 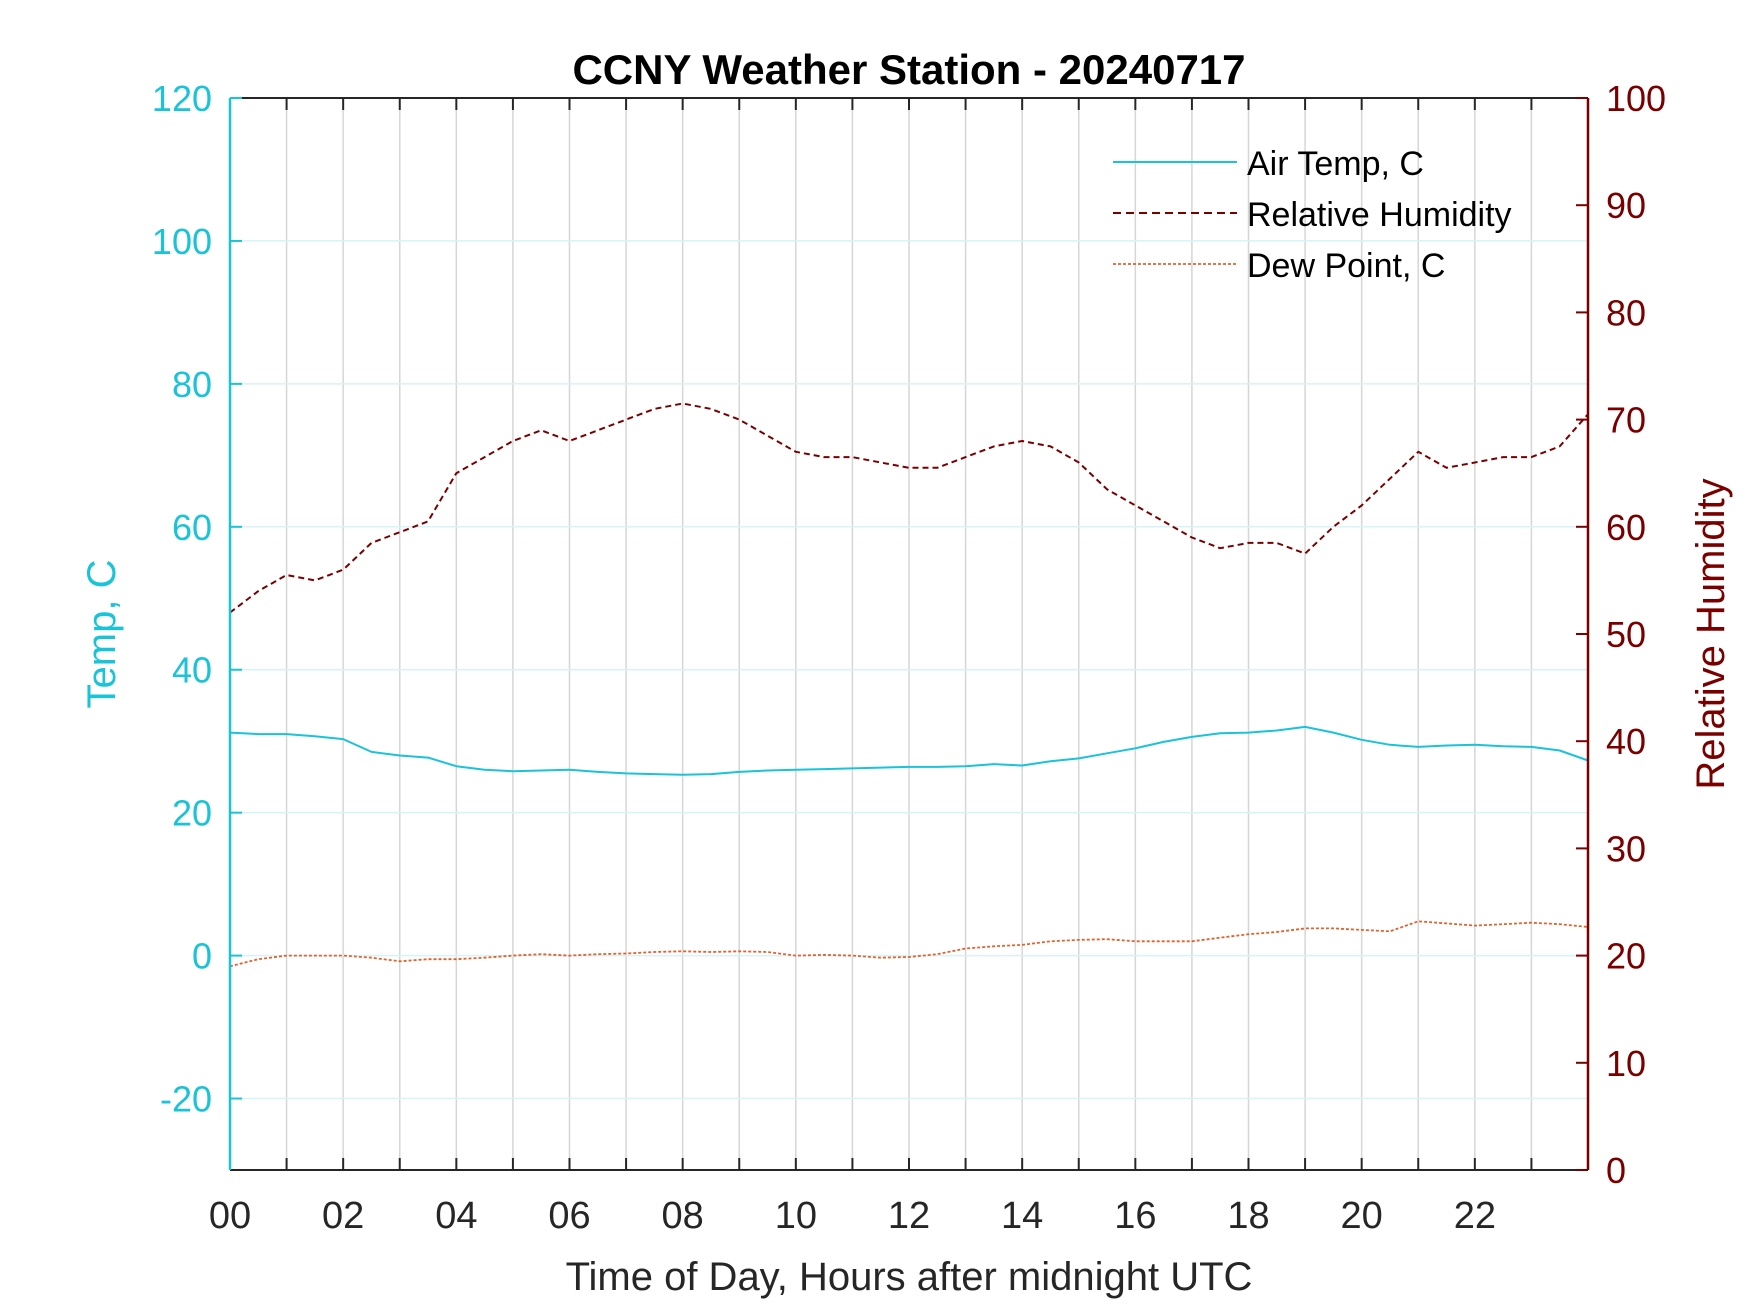 What do you see at coordinates (796, 1216) in the screenshot?
I see `x-tick-label: 10` at bounding box center [796, 1216].